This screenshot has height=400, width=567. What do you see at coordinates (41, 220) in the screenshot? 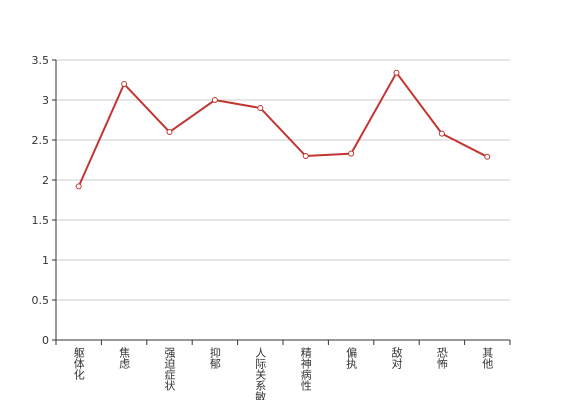
I see `y-tick-label: 1.5` at bounding box center [41, 220].